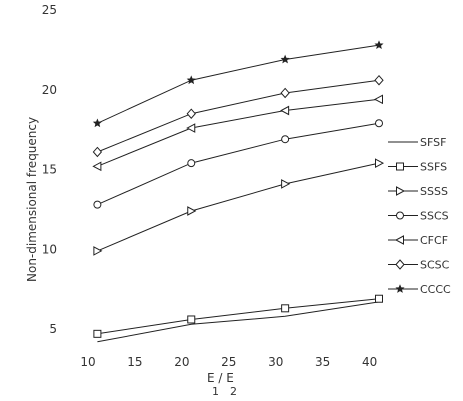  What do you see at coordinates (32, 199) in the screenshot?
I see `y-axis-title: Non-dimensional frequency` at bounding box center [32, 199].